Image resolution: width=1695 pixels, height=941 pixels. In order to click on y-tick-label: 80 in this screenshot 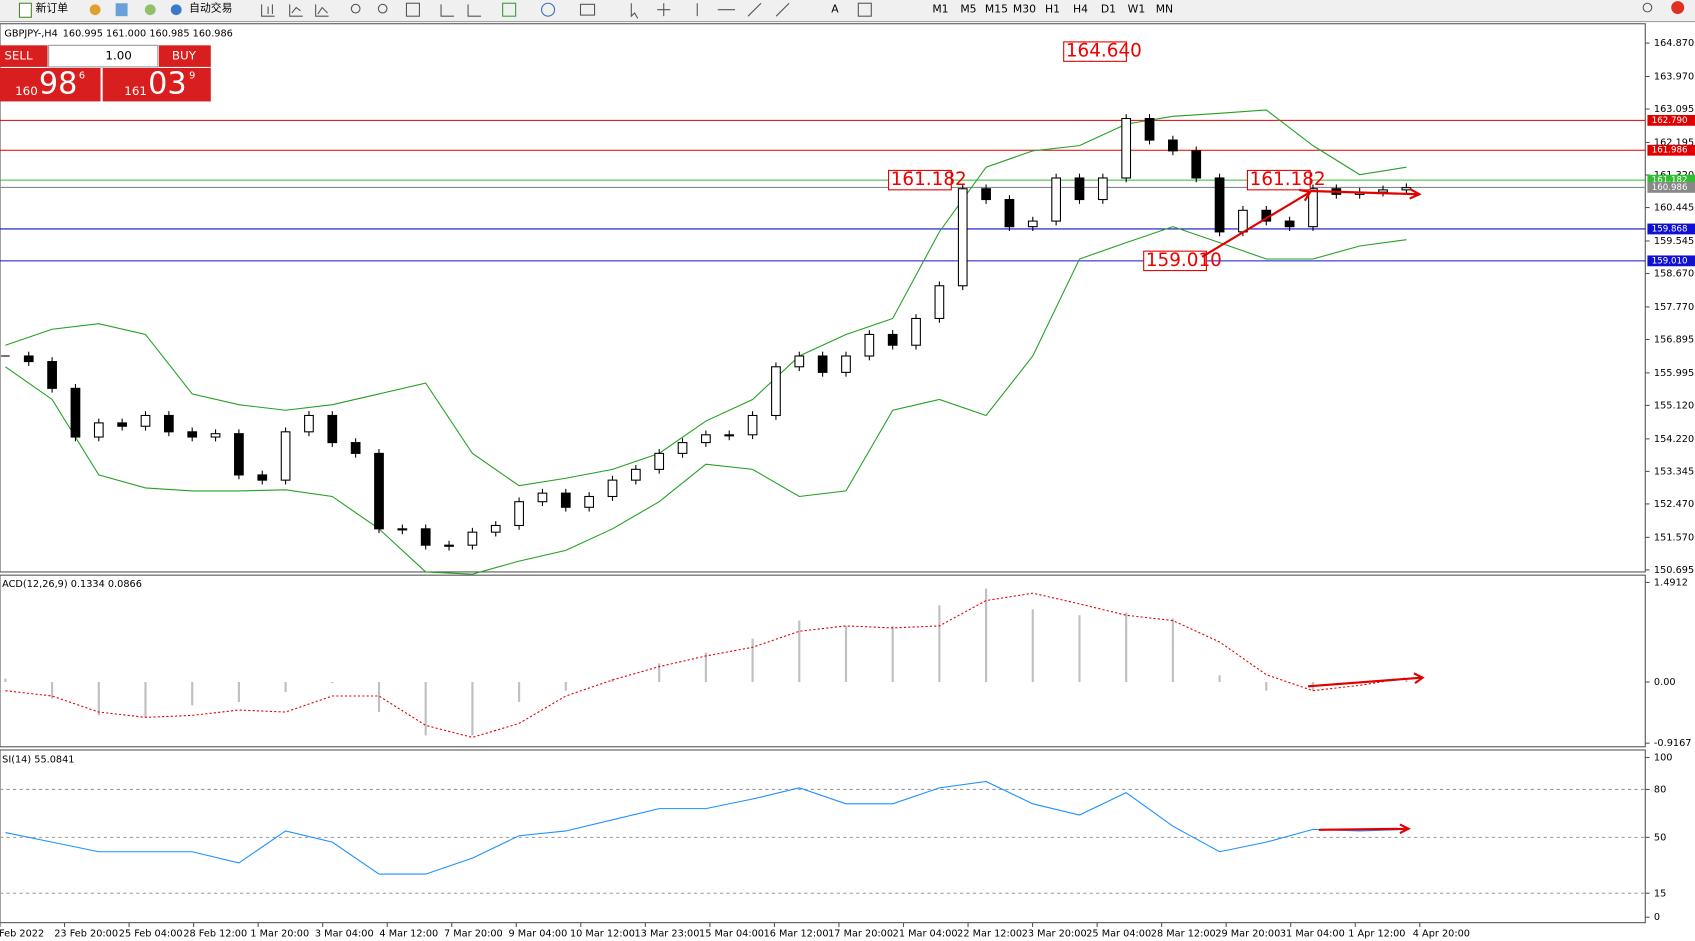, I will do `click(1660, 789)`.